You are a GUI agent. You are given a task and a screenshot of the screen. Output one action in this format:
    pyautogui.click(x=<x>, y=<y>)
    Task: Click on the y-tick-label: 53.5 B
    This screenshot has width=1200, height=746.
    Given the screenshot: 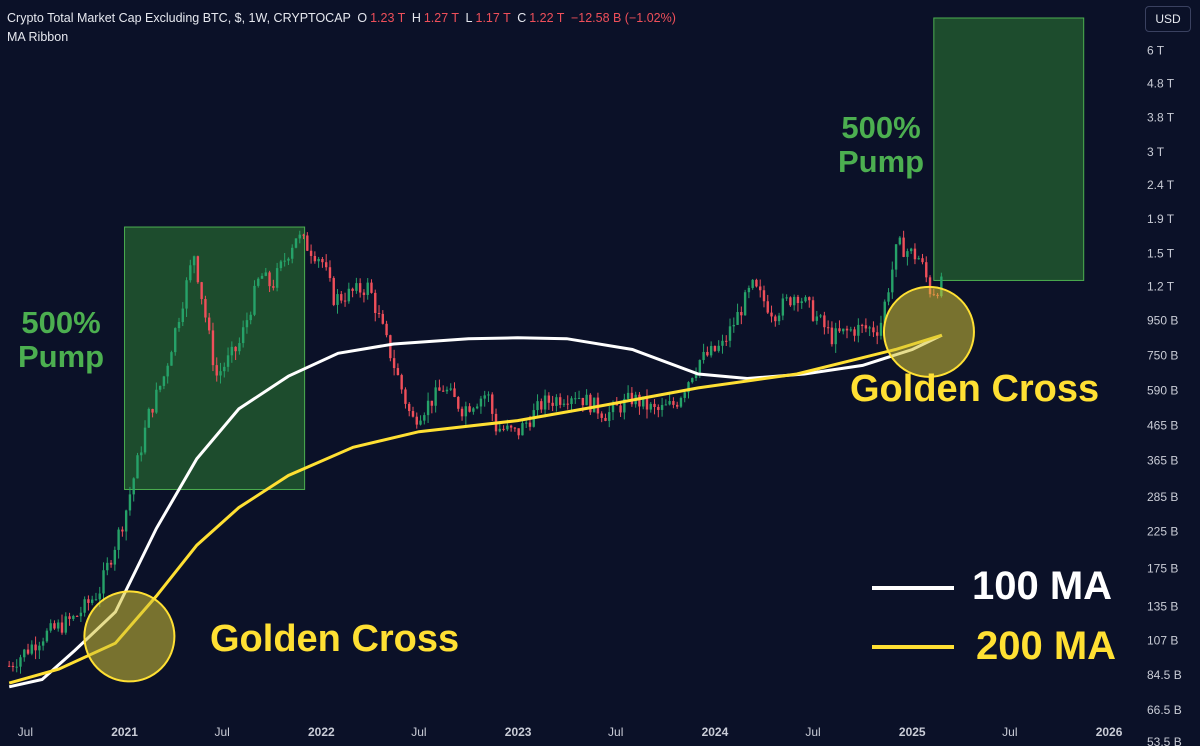 What is the action you would take?
    pyautogui.click(x=1164, y=740)
    